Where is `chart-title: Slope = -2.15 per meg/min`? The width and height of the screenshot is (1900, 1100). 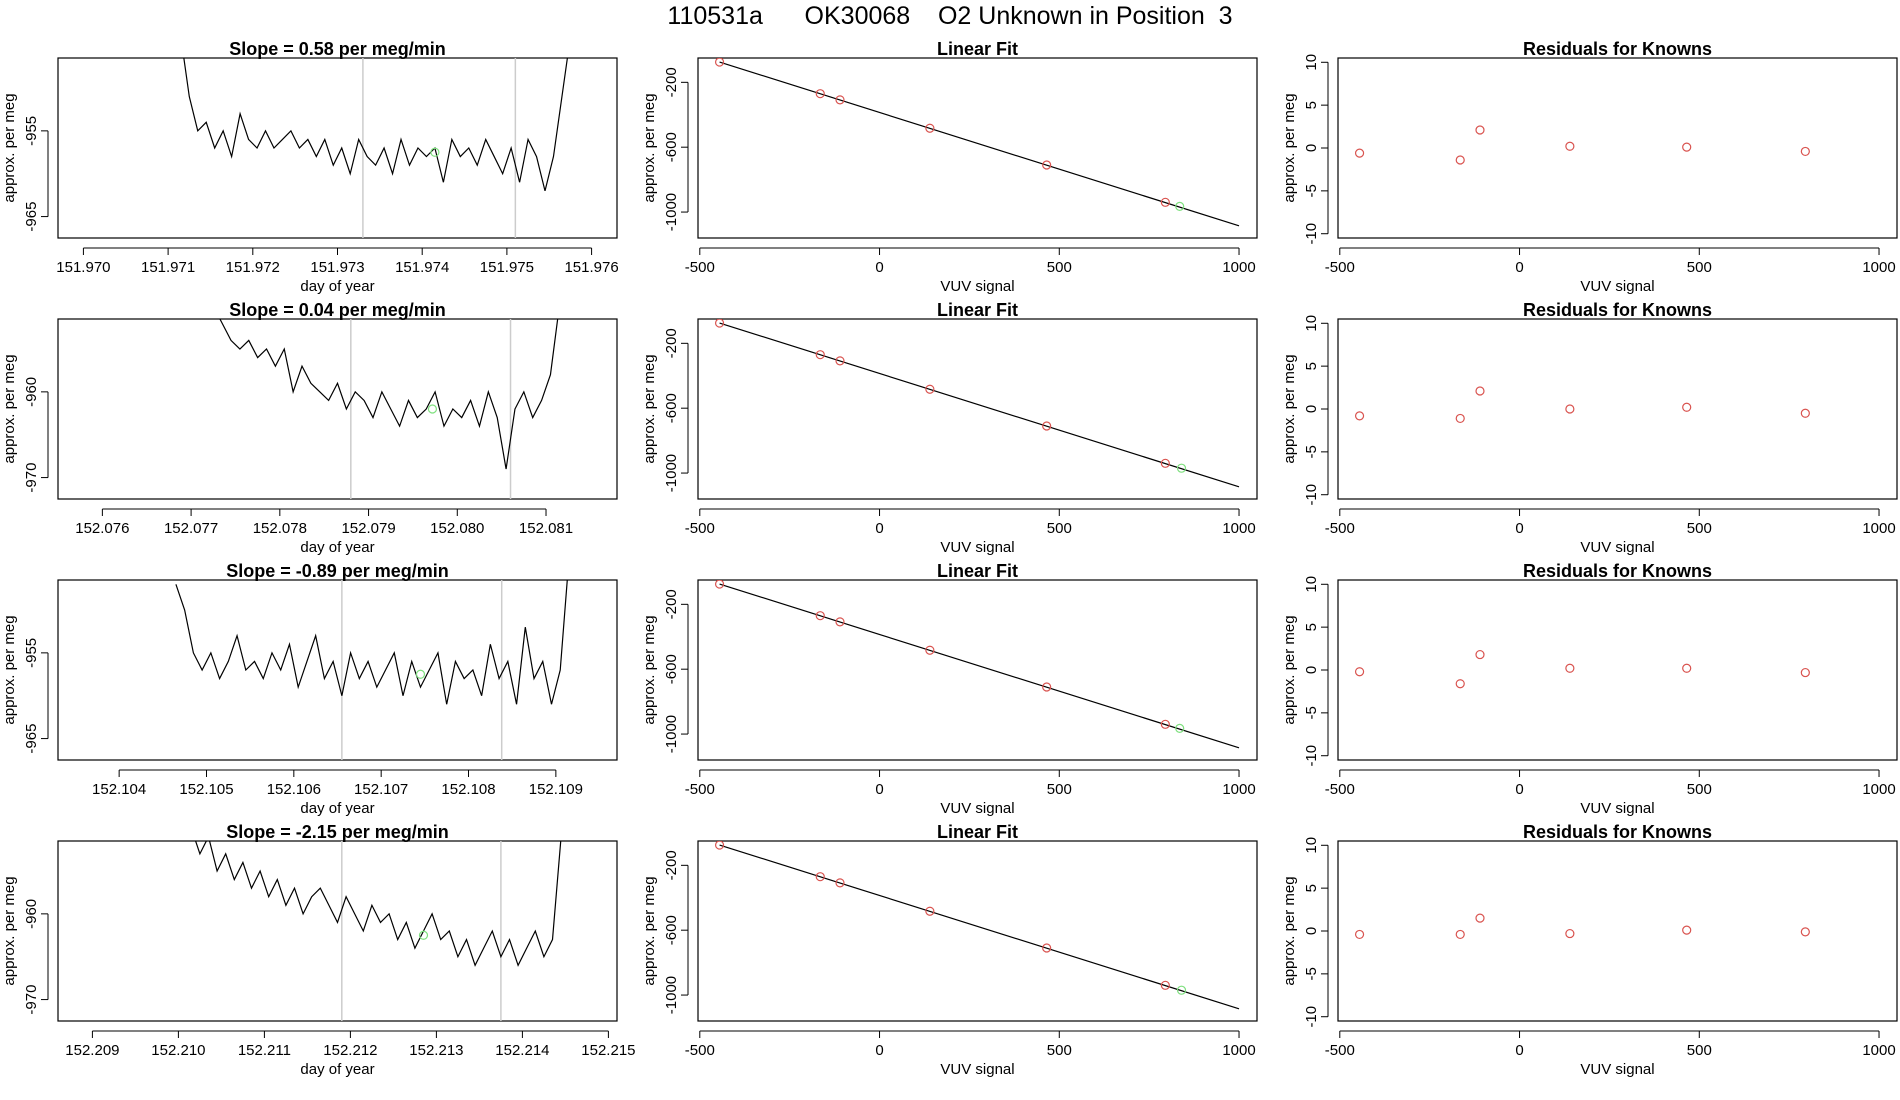
chart-title: Slope = -2.15 per meg/min is located at coordinates (337, 832).